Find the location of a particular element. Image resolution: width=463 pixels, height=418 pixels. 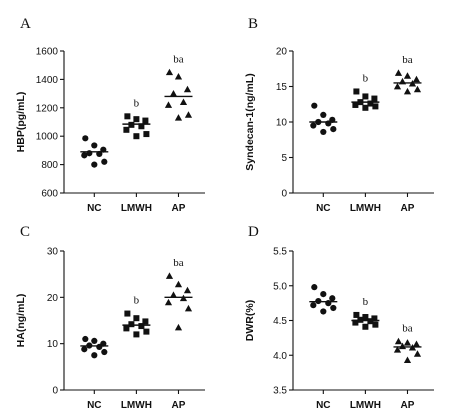

panel-letter: C is located at coordinates (25, 232).